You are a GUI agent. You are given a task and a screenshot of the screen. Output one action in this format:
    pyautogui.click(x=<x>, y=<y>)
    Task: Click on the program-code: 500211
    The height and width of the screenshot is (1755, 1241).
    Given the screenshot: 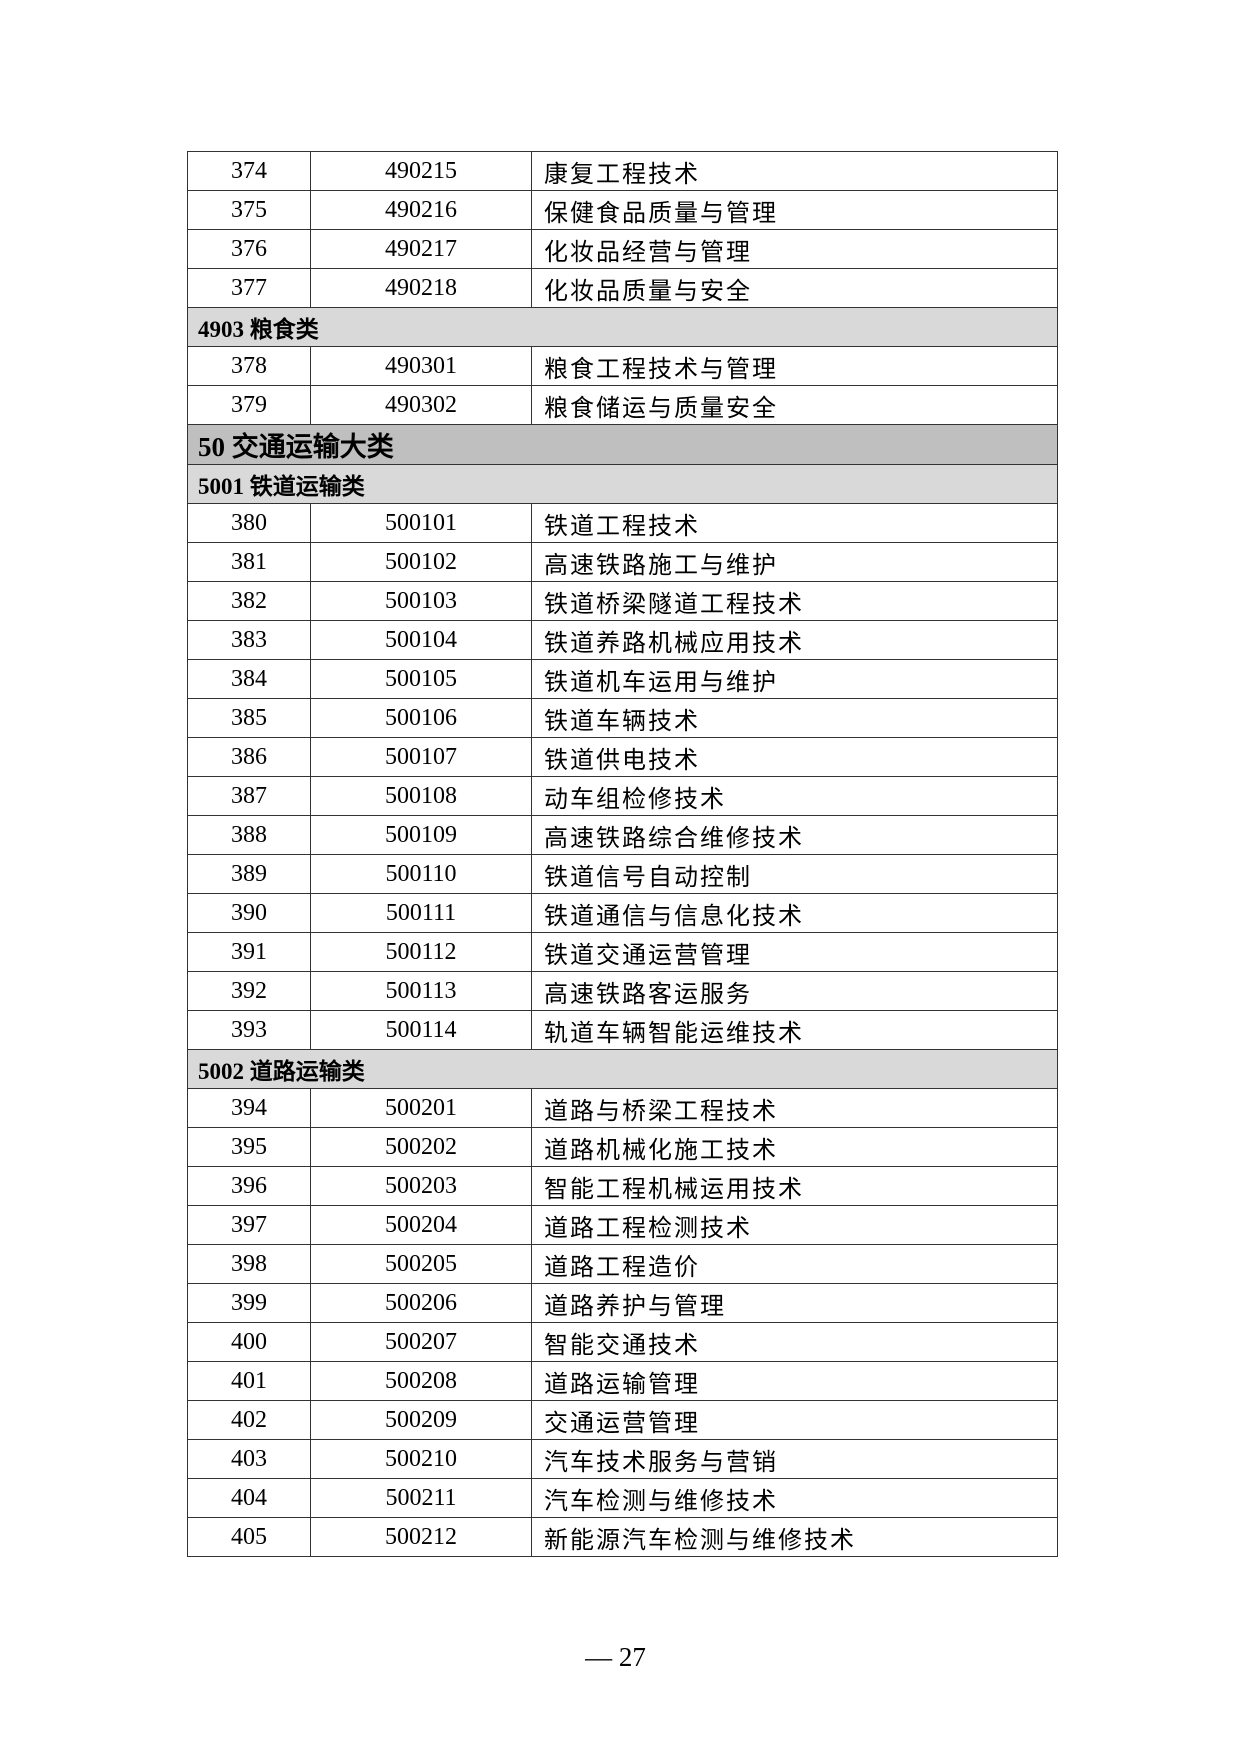 What is the action you would take?
    pyautogui.click(x=421, y=1498)
    